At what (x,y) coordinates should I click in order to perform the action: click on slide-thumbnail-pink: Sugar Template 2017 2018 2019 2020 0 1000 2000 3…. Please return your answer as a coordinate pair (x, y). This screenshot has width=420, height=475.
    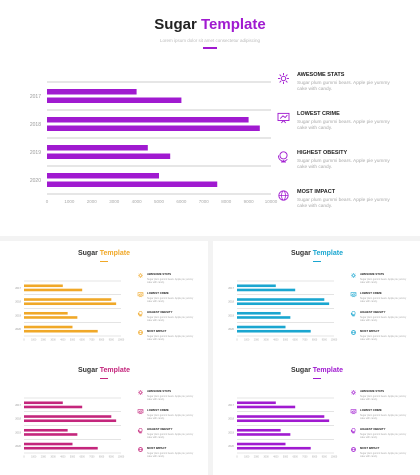
    Looking at the image, I should click on (104, 416).